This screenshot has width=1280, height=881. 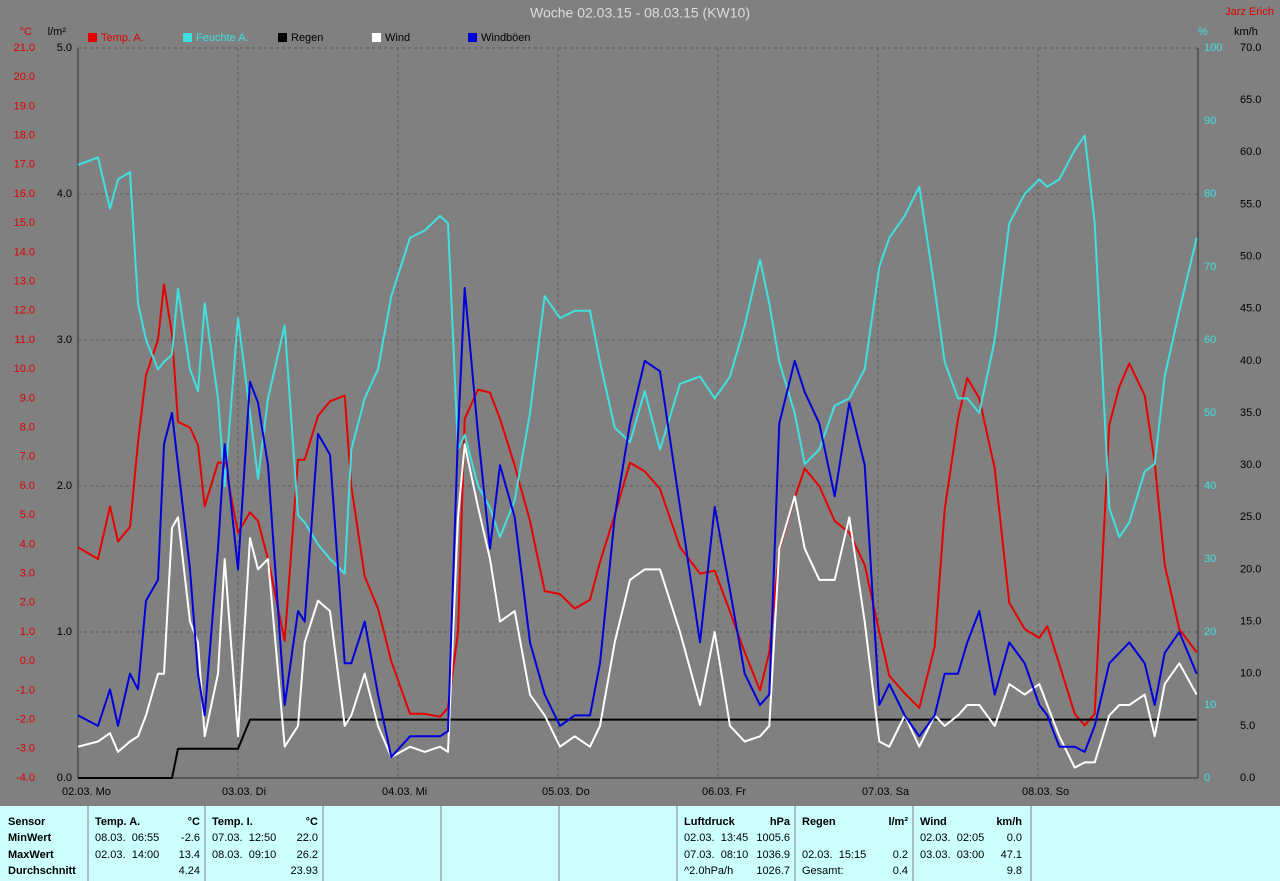 I want to click on legend-label: Temp. A., so click(x=122, y=38).